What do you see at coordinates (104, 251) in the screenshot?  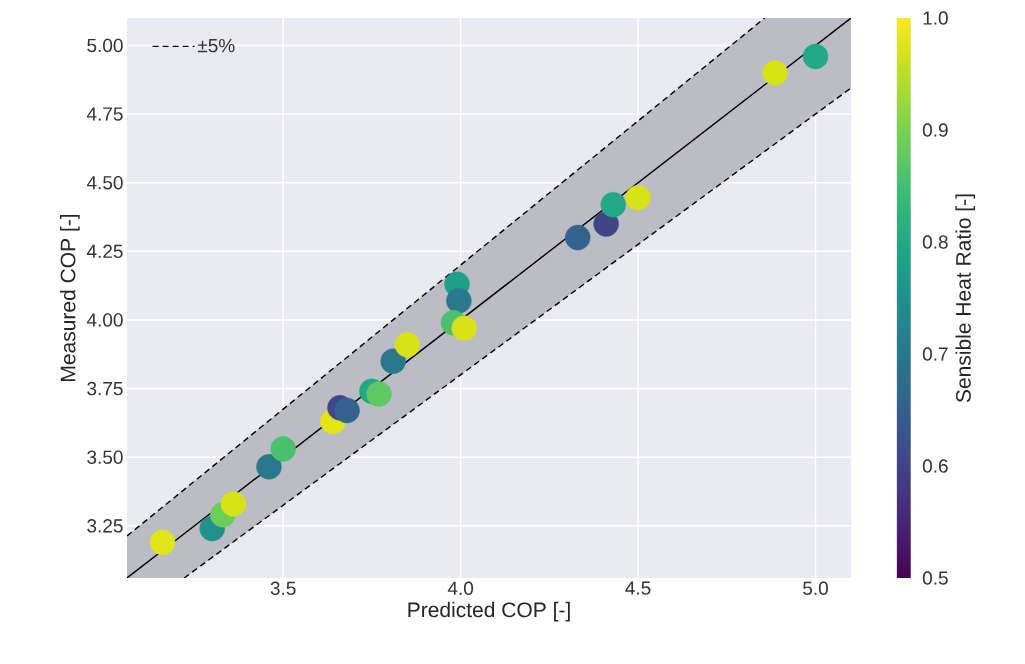 I see `y-tick-label: 4.25` at bounding box center [104, 251].